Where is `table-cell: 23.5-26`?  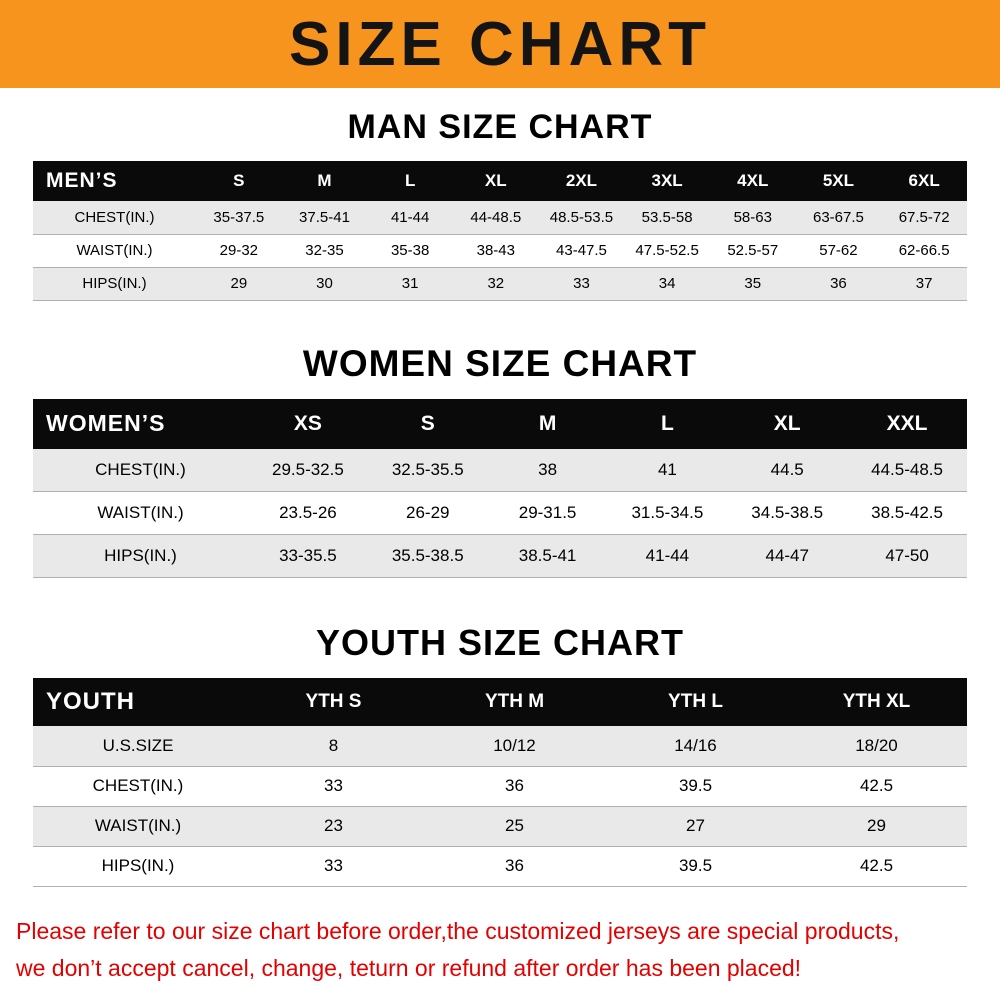 table-cell: 23.5-26 is located at coordinates (308, 512).